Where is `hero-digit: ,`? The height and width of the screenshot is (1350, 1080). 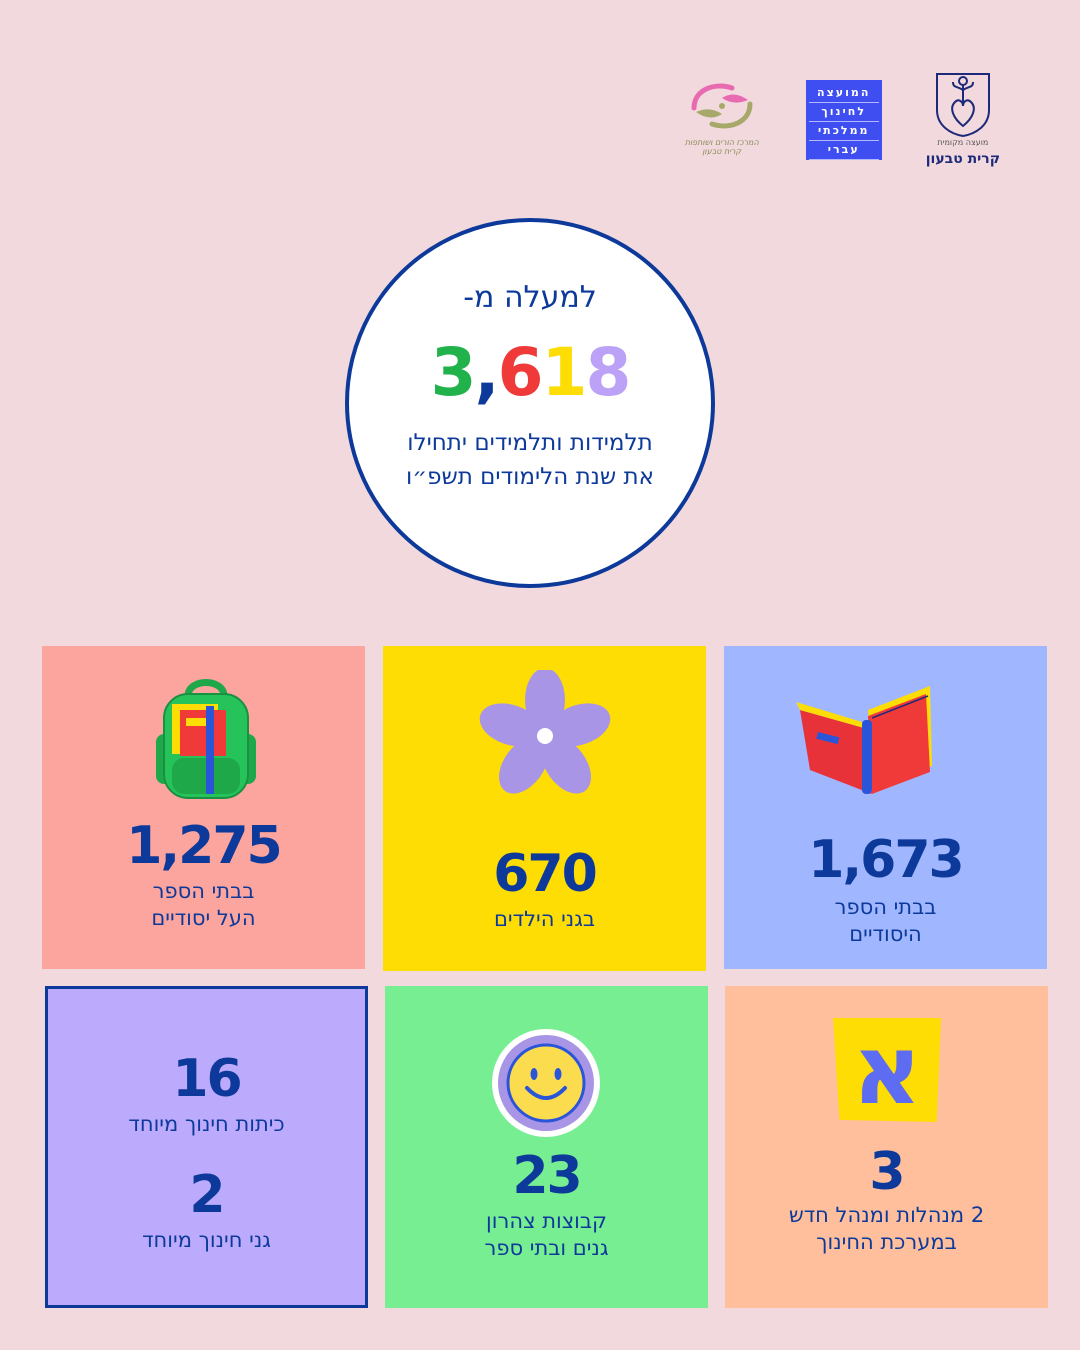
hero-digit: , is located at coordinates (487, 372).